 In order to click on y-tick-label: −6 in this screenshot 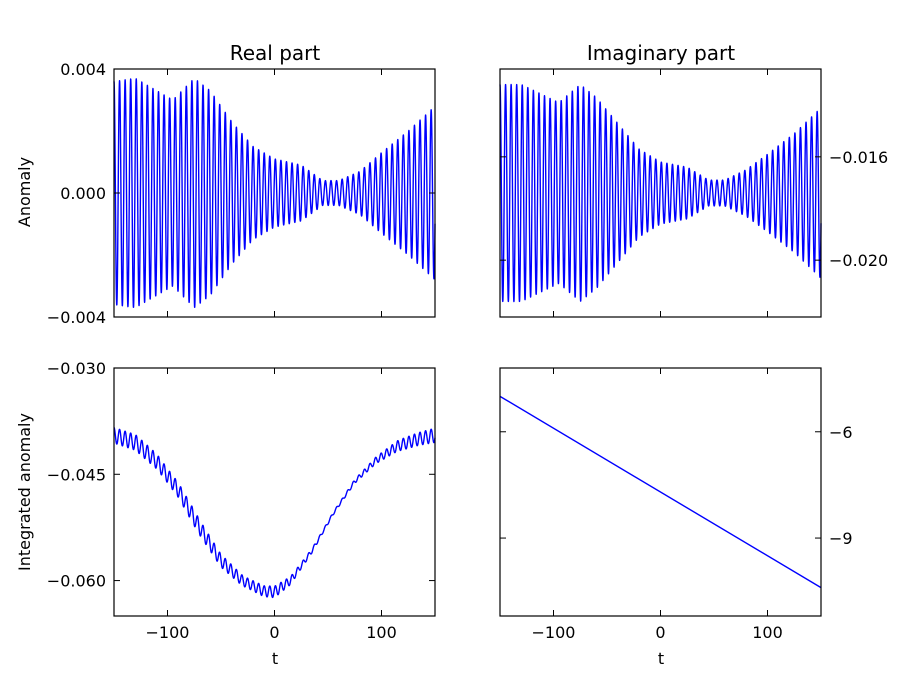, I will do `click(841, 432)`.